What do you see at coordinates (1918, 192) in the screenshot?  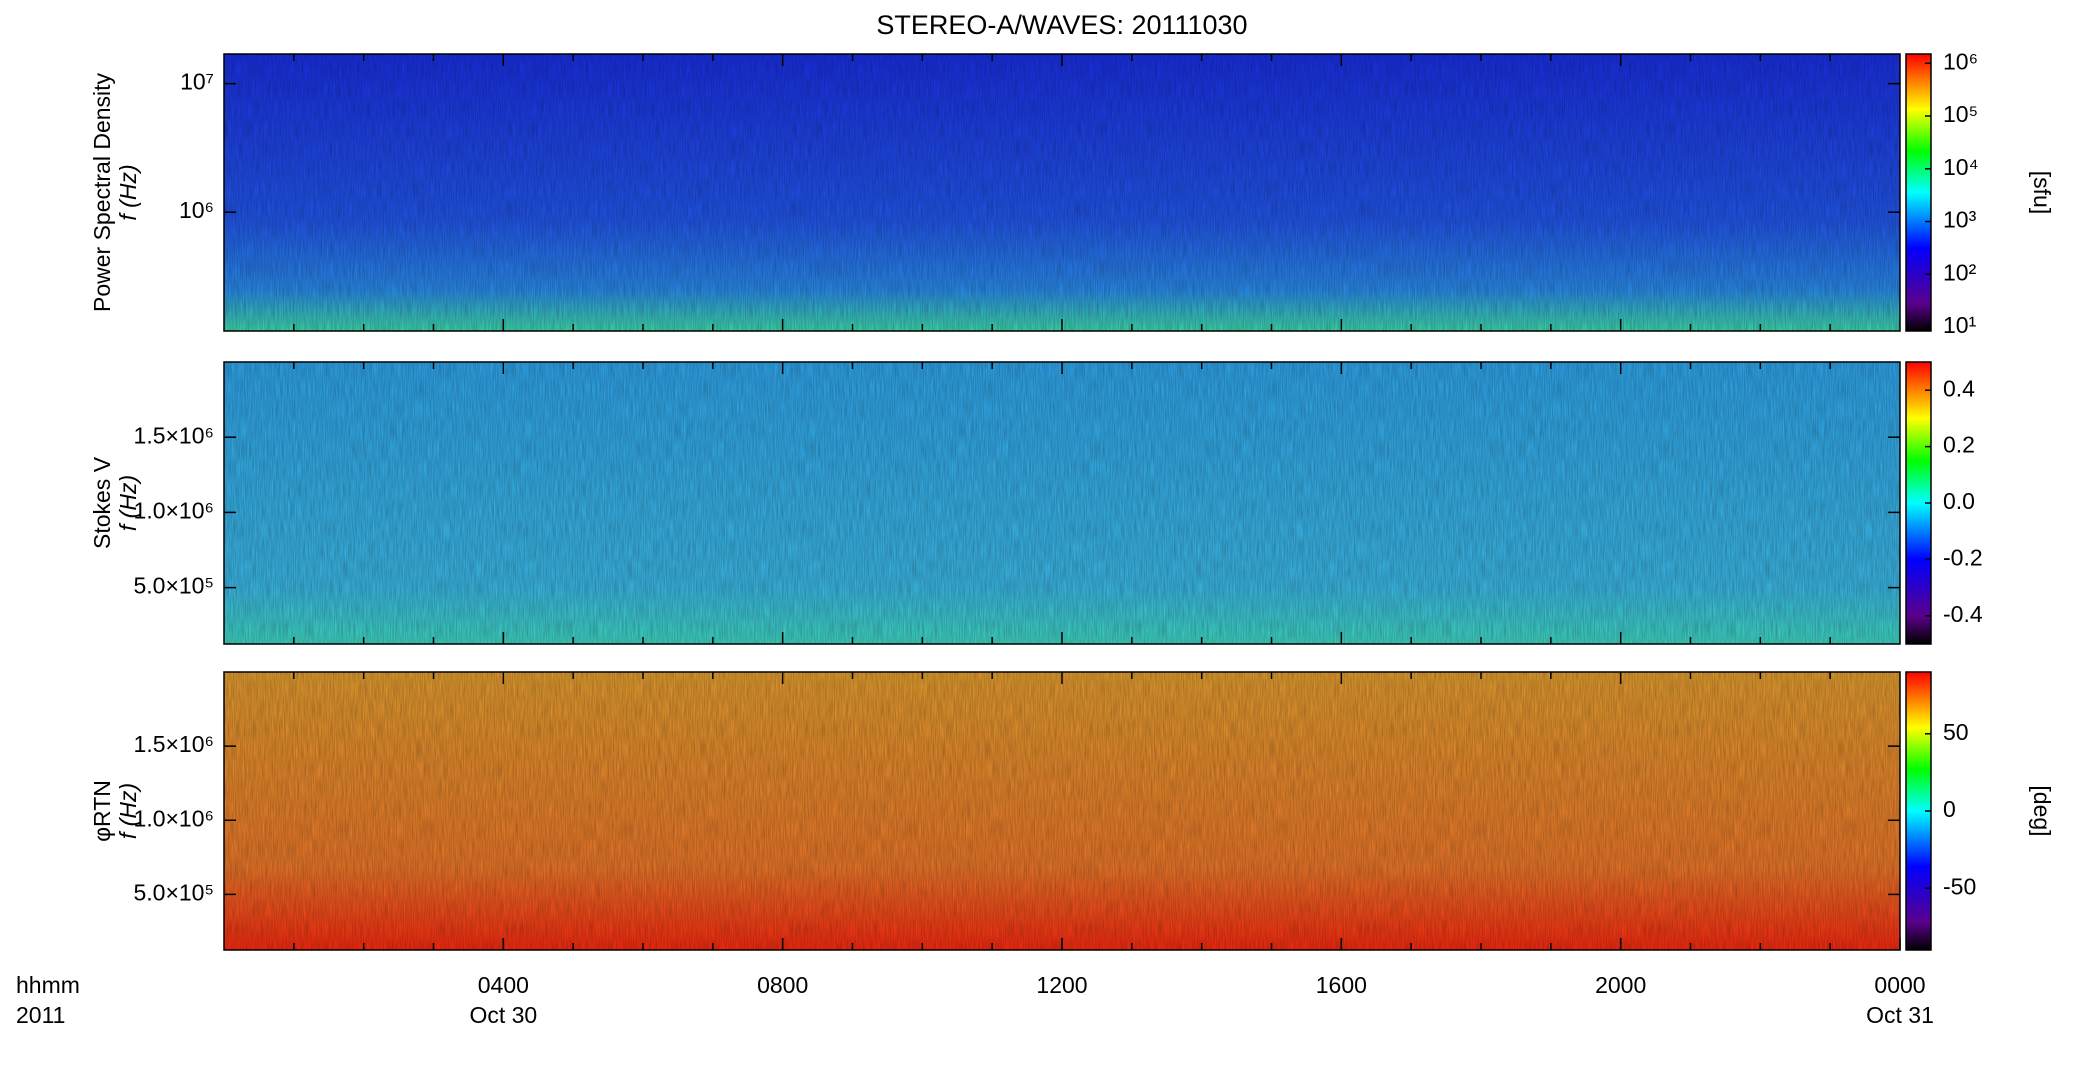 I see `colorbar` at bounding box center [1918, 192].